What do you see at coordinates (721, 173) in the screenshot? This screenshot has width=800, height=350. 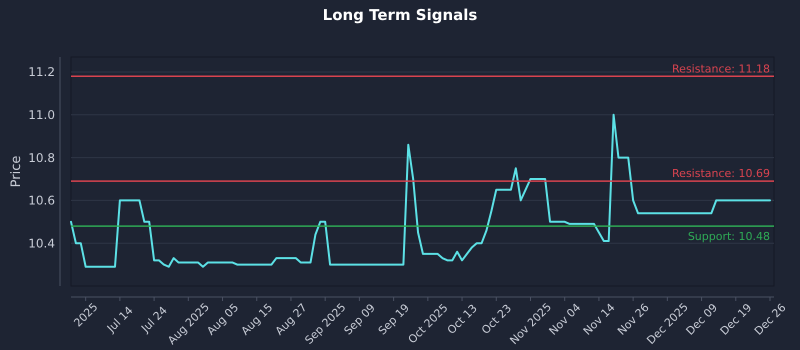 I see `ref-line-label: Resistance: 10.69` at bounding box center [721, 173].